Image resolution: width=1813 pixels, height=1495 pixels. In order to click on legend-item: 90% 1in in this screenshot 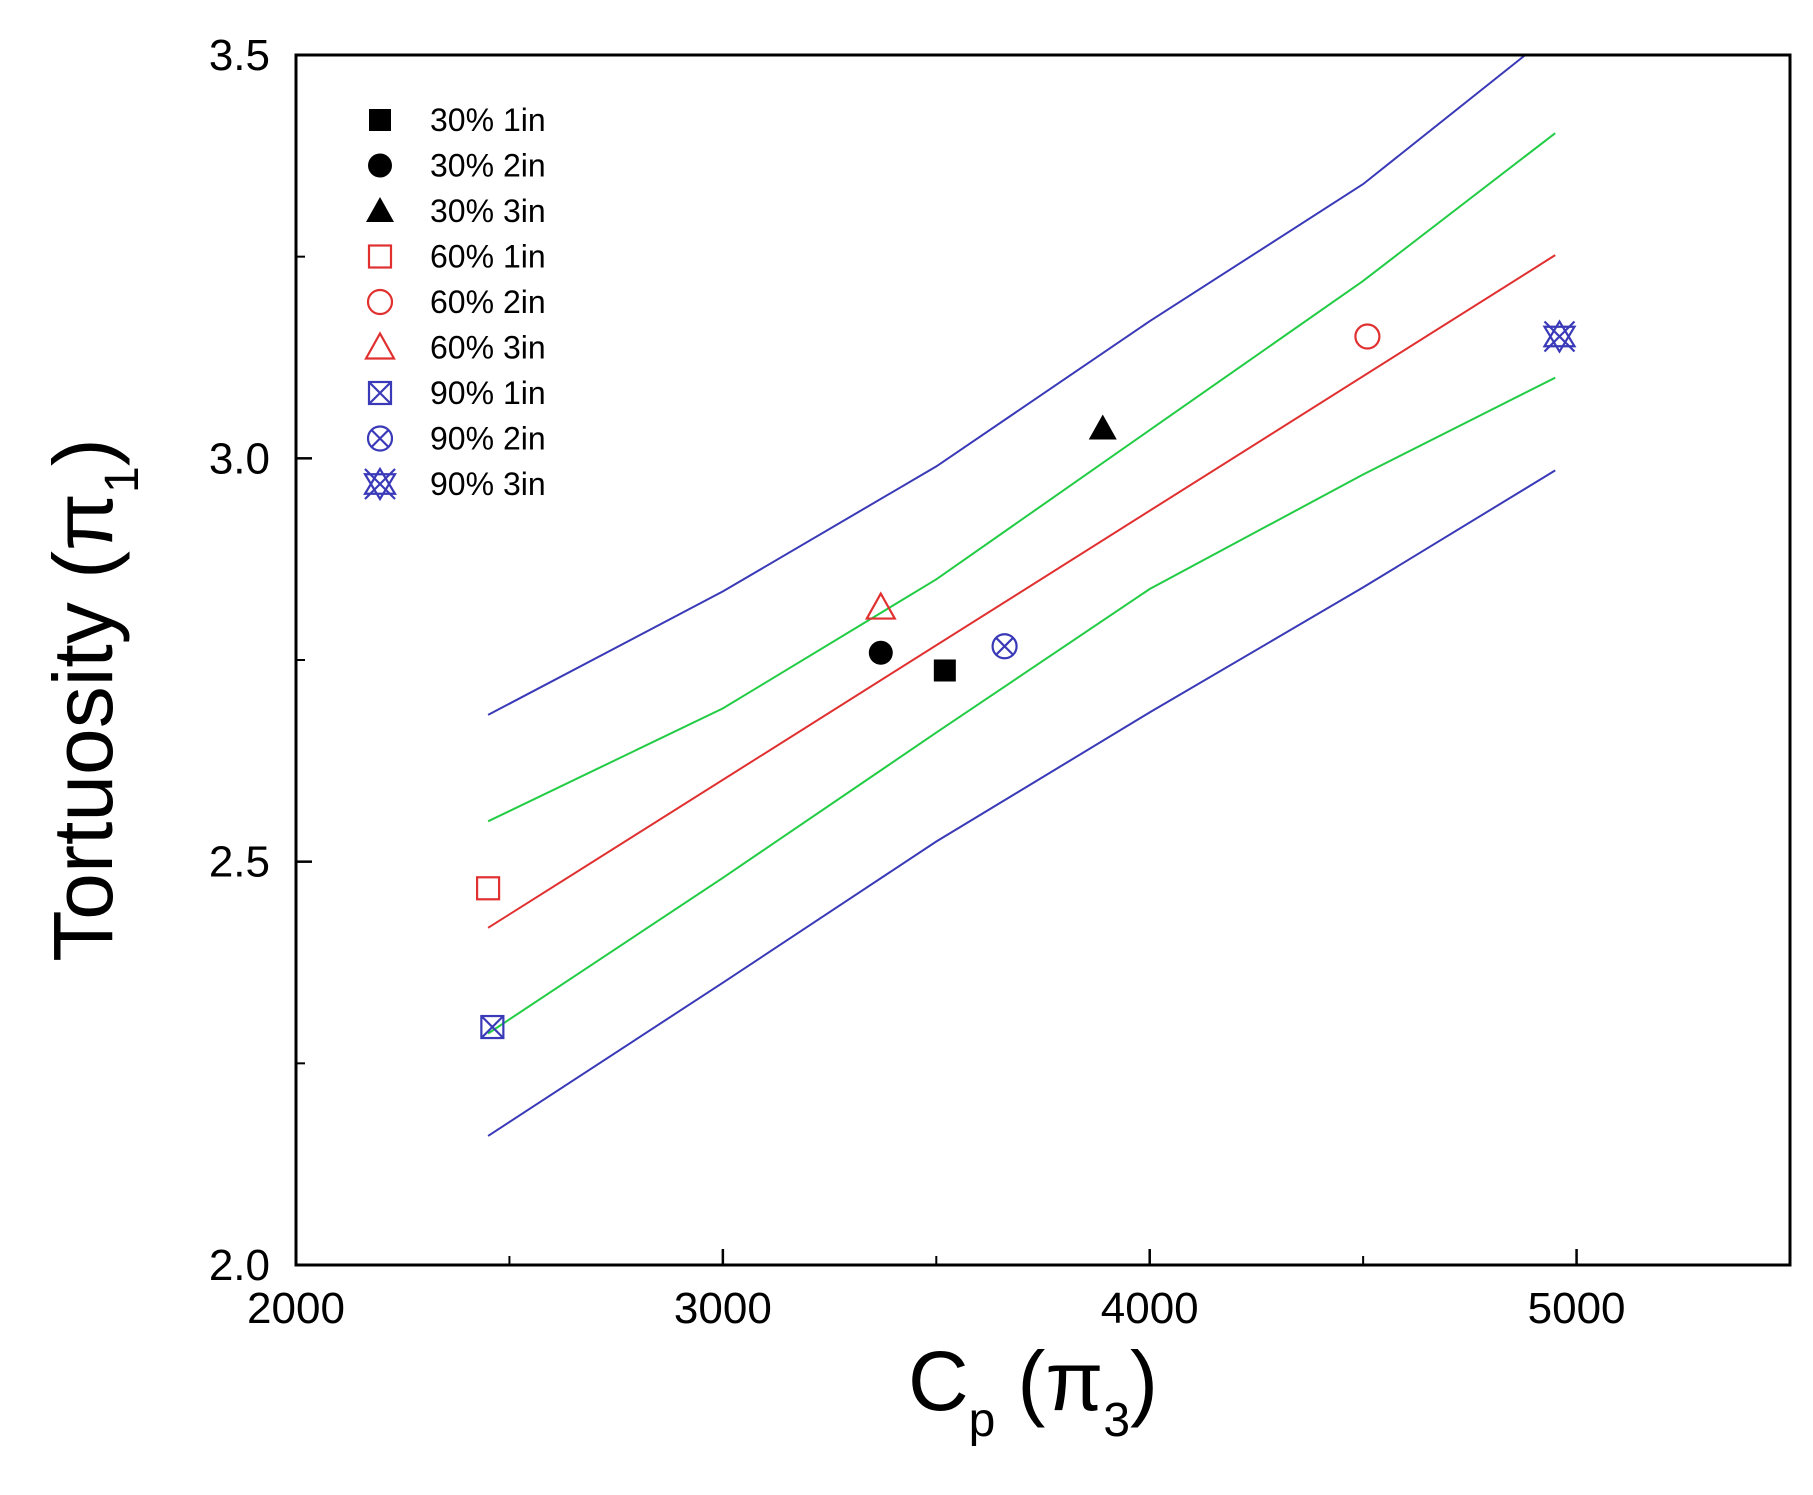, I will do `click(456, 393)`.